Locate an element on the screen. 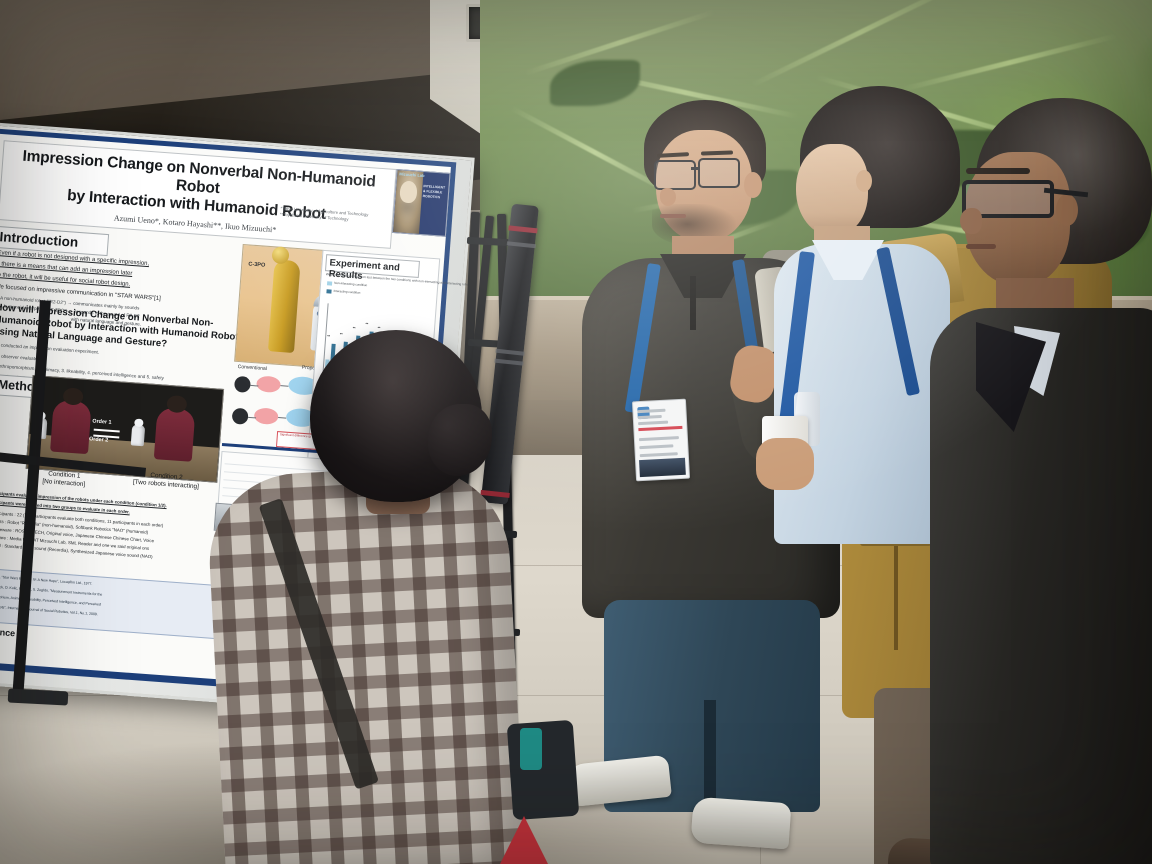 This screenshot has height=864, width=1152. badge-accent-bar is located at coordinates (660, 428).